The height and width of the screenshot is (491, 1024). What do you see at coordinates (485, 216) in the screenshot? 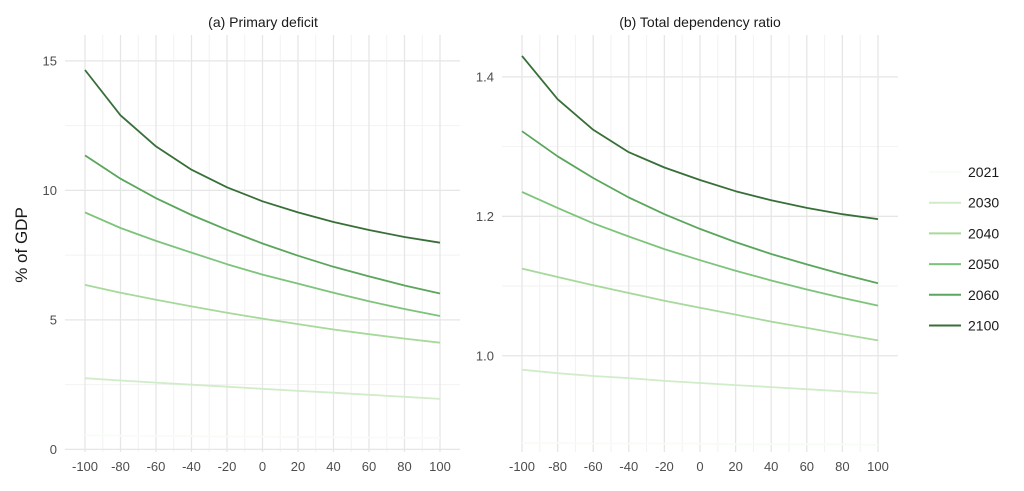
I see `y-tick-label: 1.2` at bounding box center [485, 216].